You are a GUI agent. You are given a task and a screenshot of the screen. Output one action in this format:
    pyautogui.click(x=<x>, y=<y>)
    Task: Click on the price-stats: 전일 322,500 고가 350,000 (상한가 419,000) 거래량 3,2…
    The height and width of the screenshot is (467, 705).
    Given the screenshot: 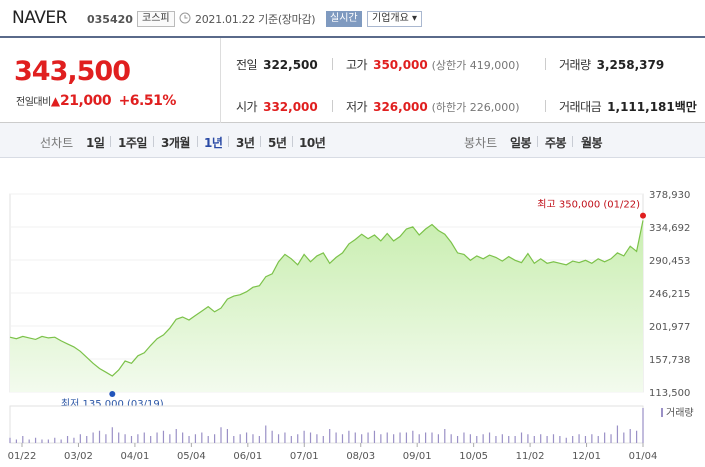 What is the action you would take?
    pyautogui.click(x=463, y=80)
    